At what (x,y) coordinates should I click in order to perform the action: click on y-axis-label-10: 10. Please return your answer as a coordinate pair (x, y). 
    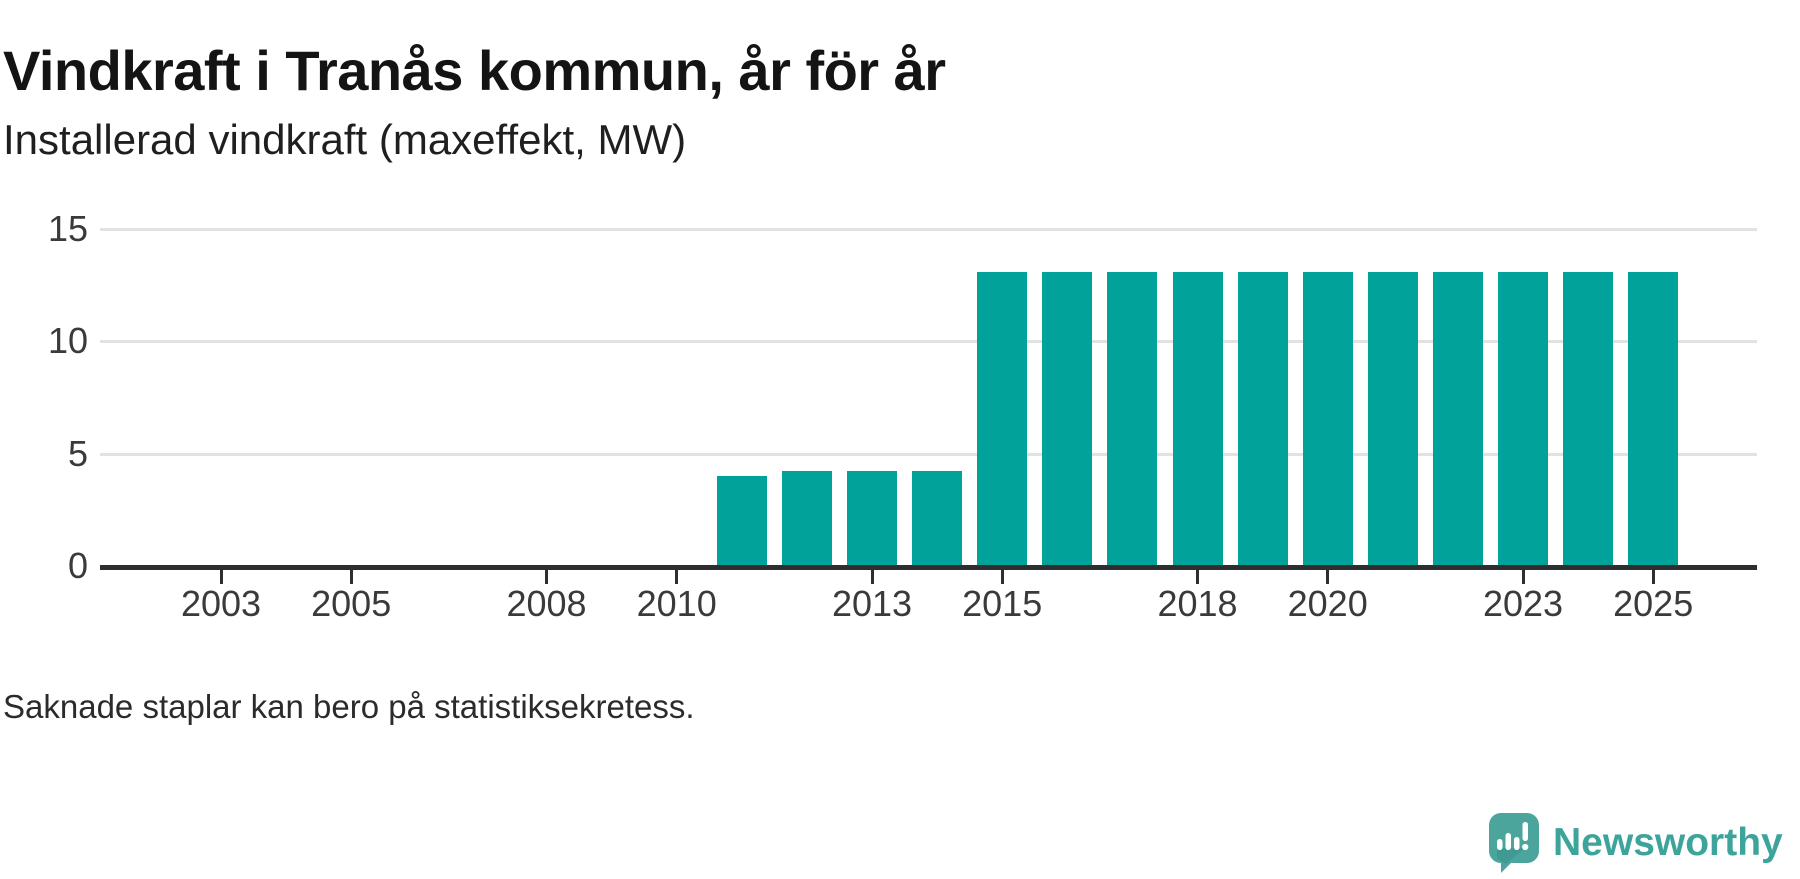
    Looking at the image, I should click on (67, 341).